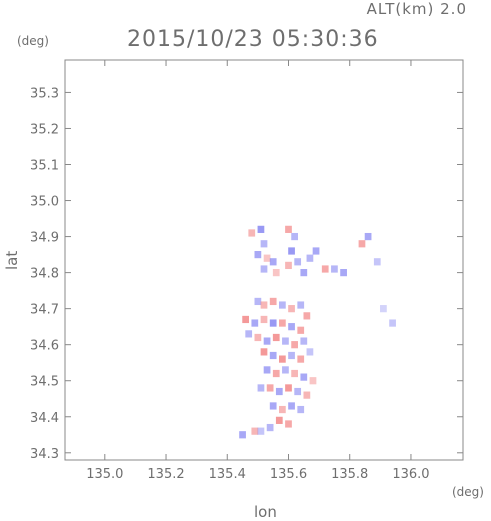 The height and width of the screenshot is (521, 491). What do you see at coordinates (410, 474) in the screenshot?
I see `x-tick-label: 136.0` at bounding box center [410, 474].